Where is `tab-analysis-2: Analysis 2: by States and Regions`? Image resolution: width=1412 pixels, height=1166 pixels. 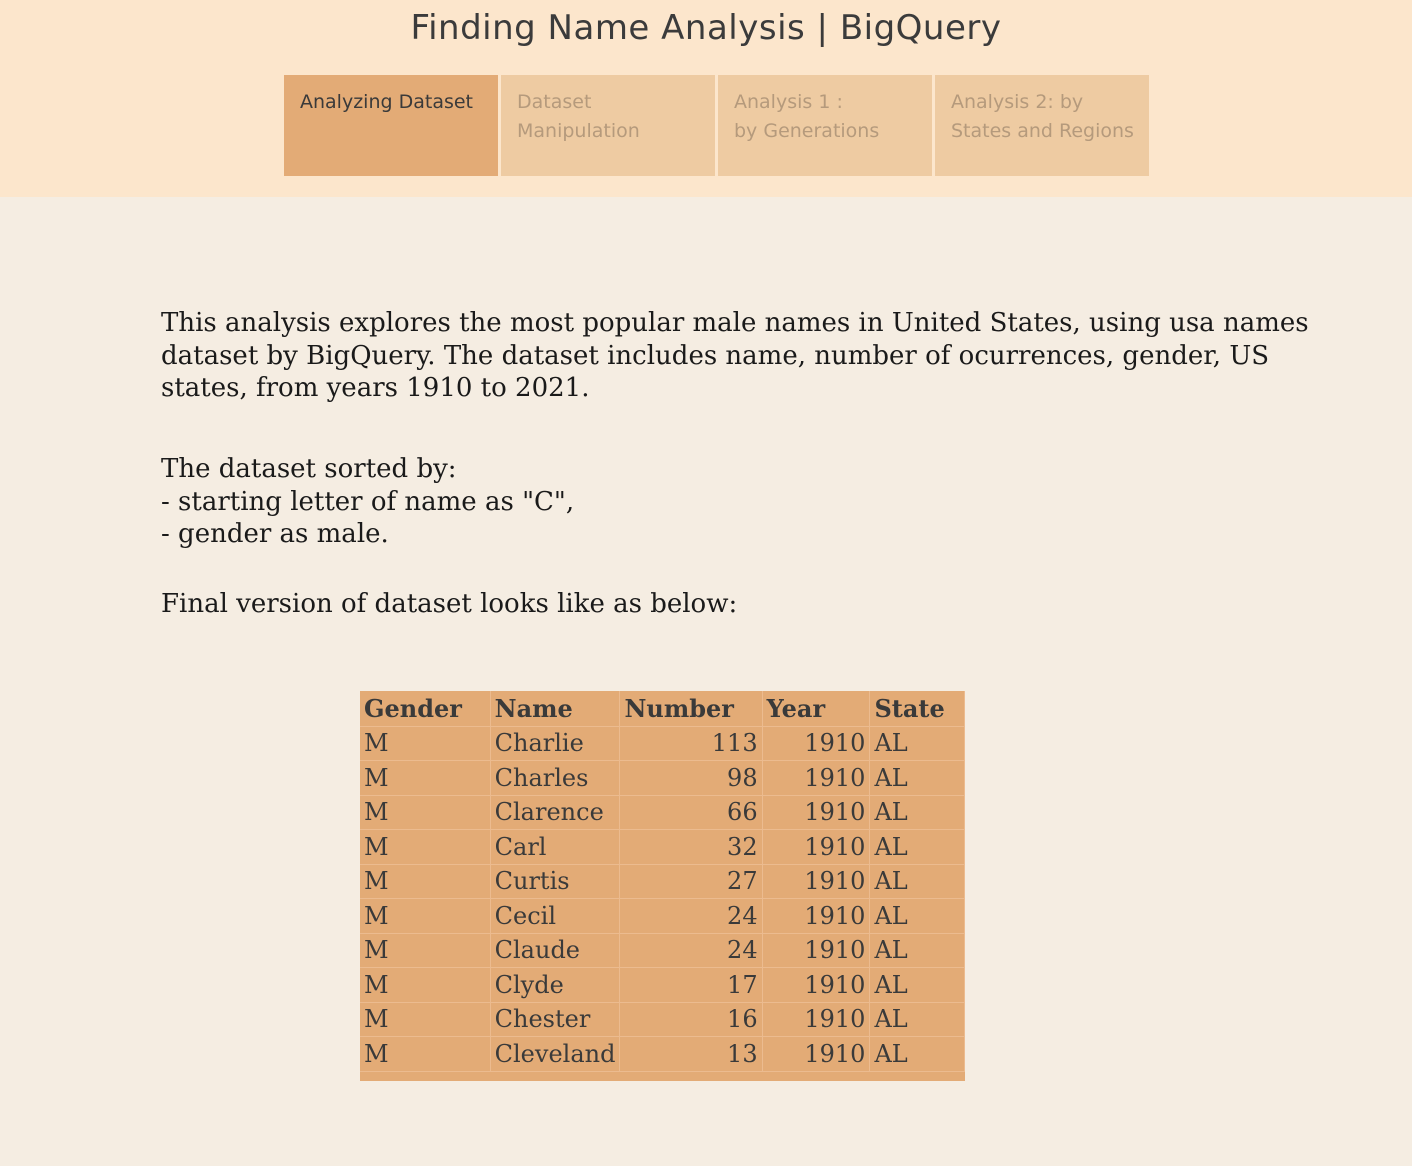
tab-analysis-2: Analysis 2: by States and Regions is located at coordinates (1042, 125).